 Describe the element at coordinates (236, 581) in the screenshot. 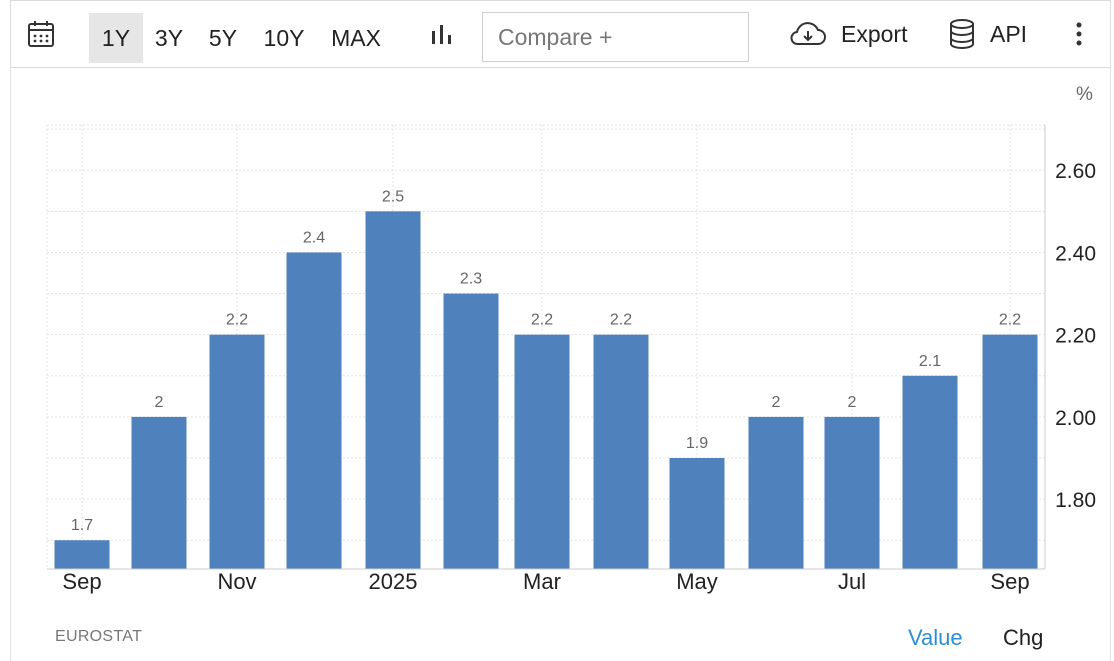

I see `x-tick-label: Nov` at that location.